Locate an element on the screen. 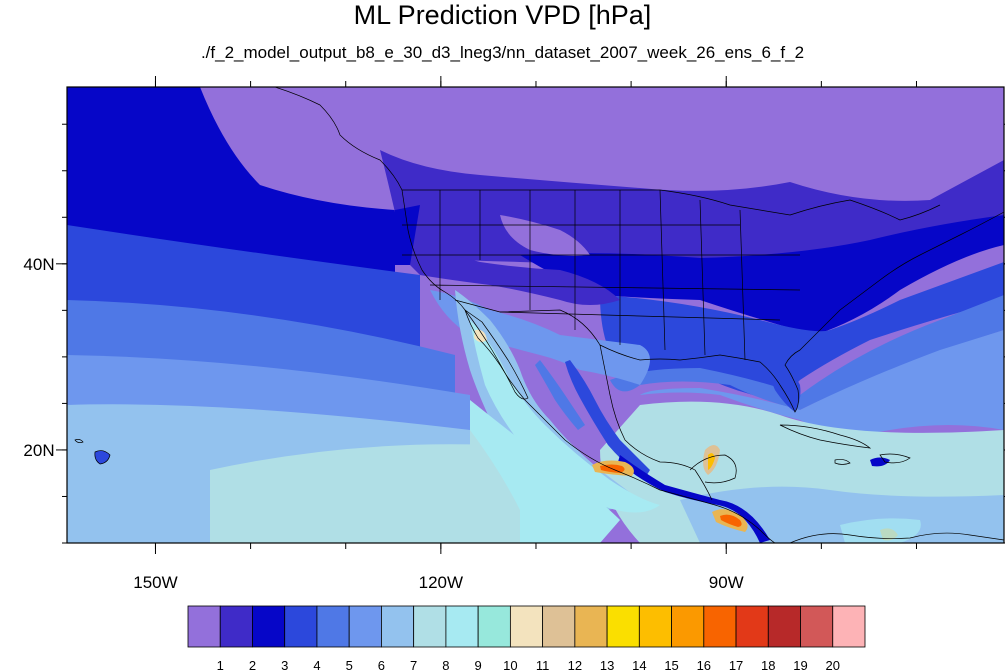  colorbar-label: 4 is located at coordinates (316, 665).